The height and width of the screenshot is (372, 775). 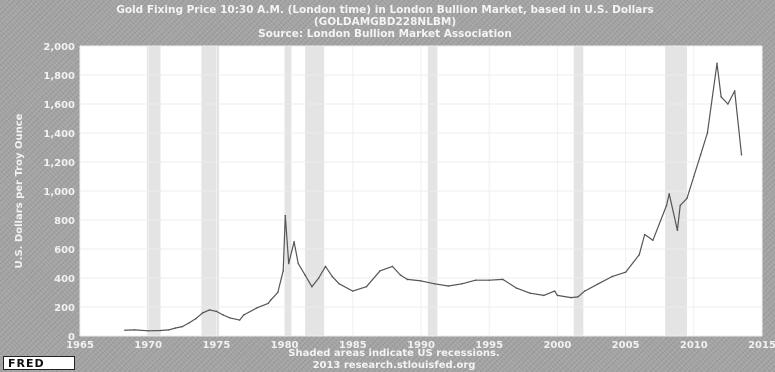 I want to click on x-tick-label: 2015, so click(x=761, y=345).